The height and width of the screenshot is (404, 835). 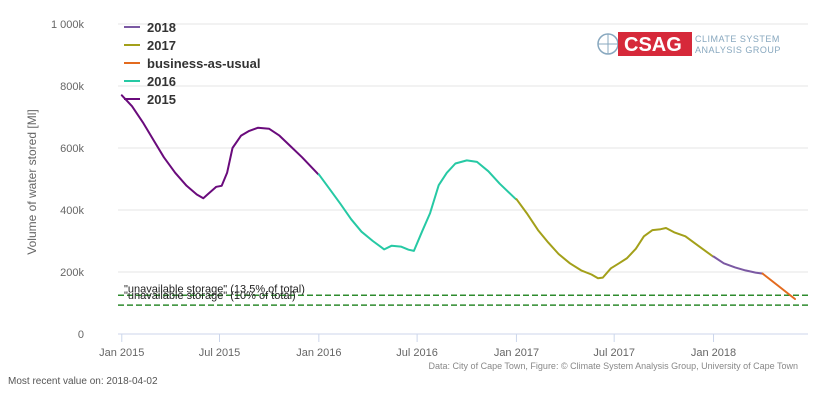 I want to click on y-tick-label: 1 000k, so click(x=68, y=25).